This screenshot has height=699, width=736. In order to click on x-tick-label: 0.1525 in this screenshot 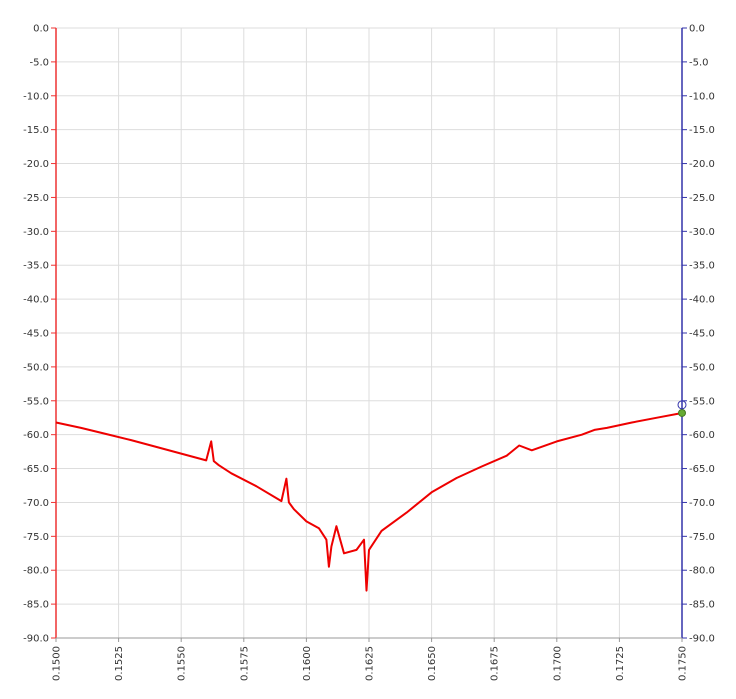, I will do `click(119, 663)`.